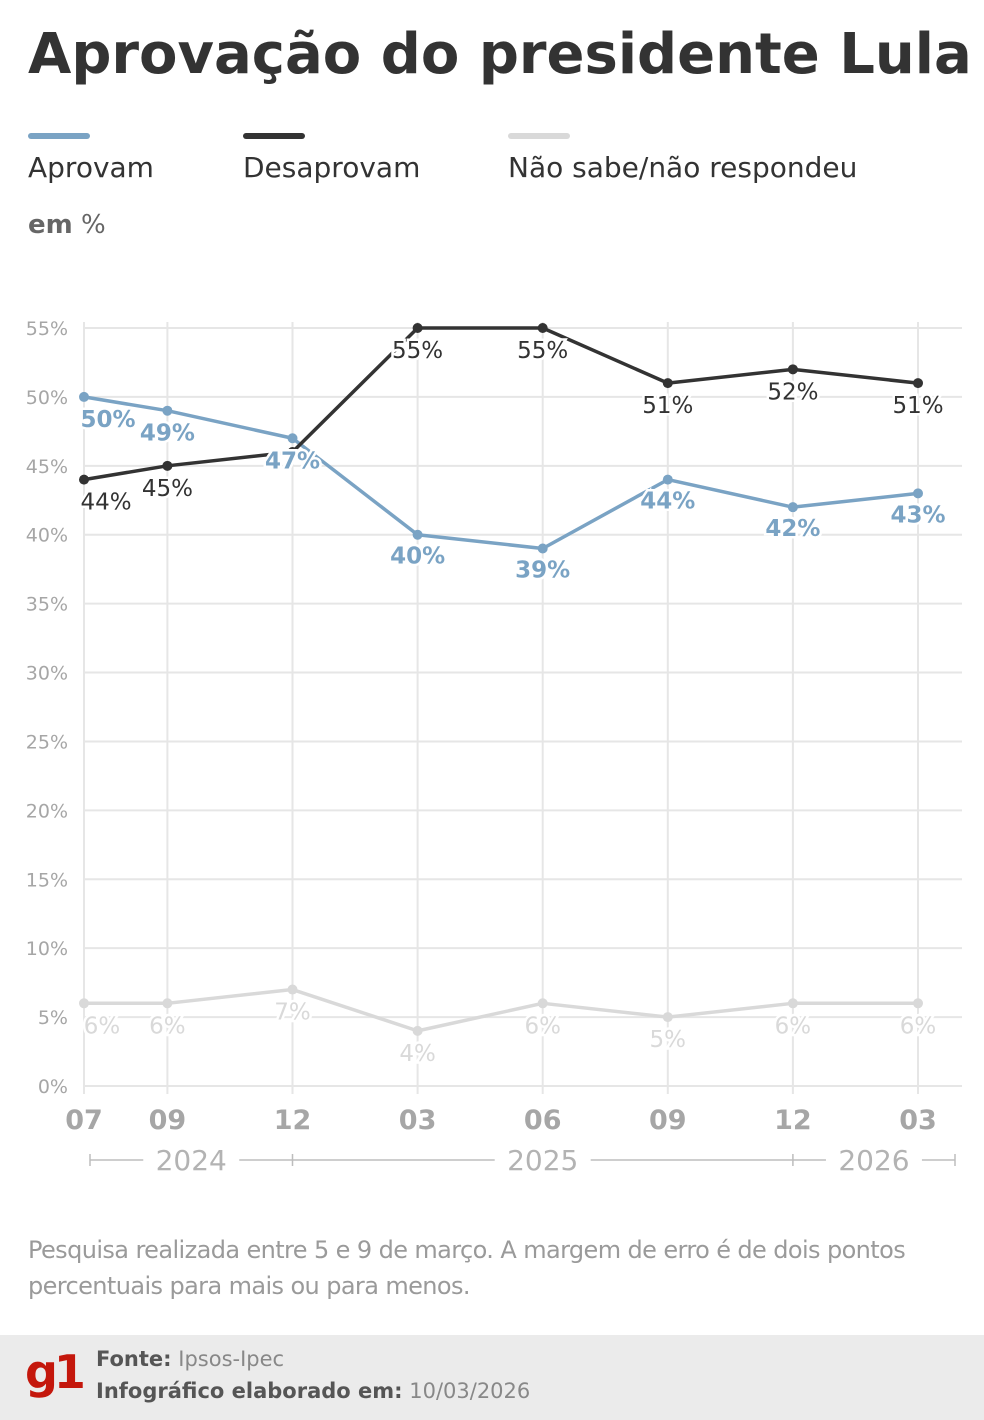 This screenshot has height=1420, width=984. What do you see at coordinates (792, 392) in the screenshot?
I see `data-label-desaprovam: 52%` at bounding box center [792, 392].